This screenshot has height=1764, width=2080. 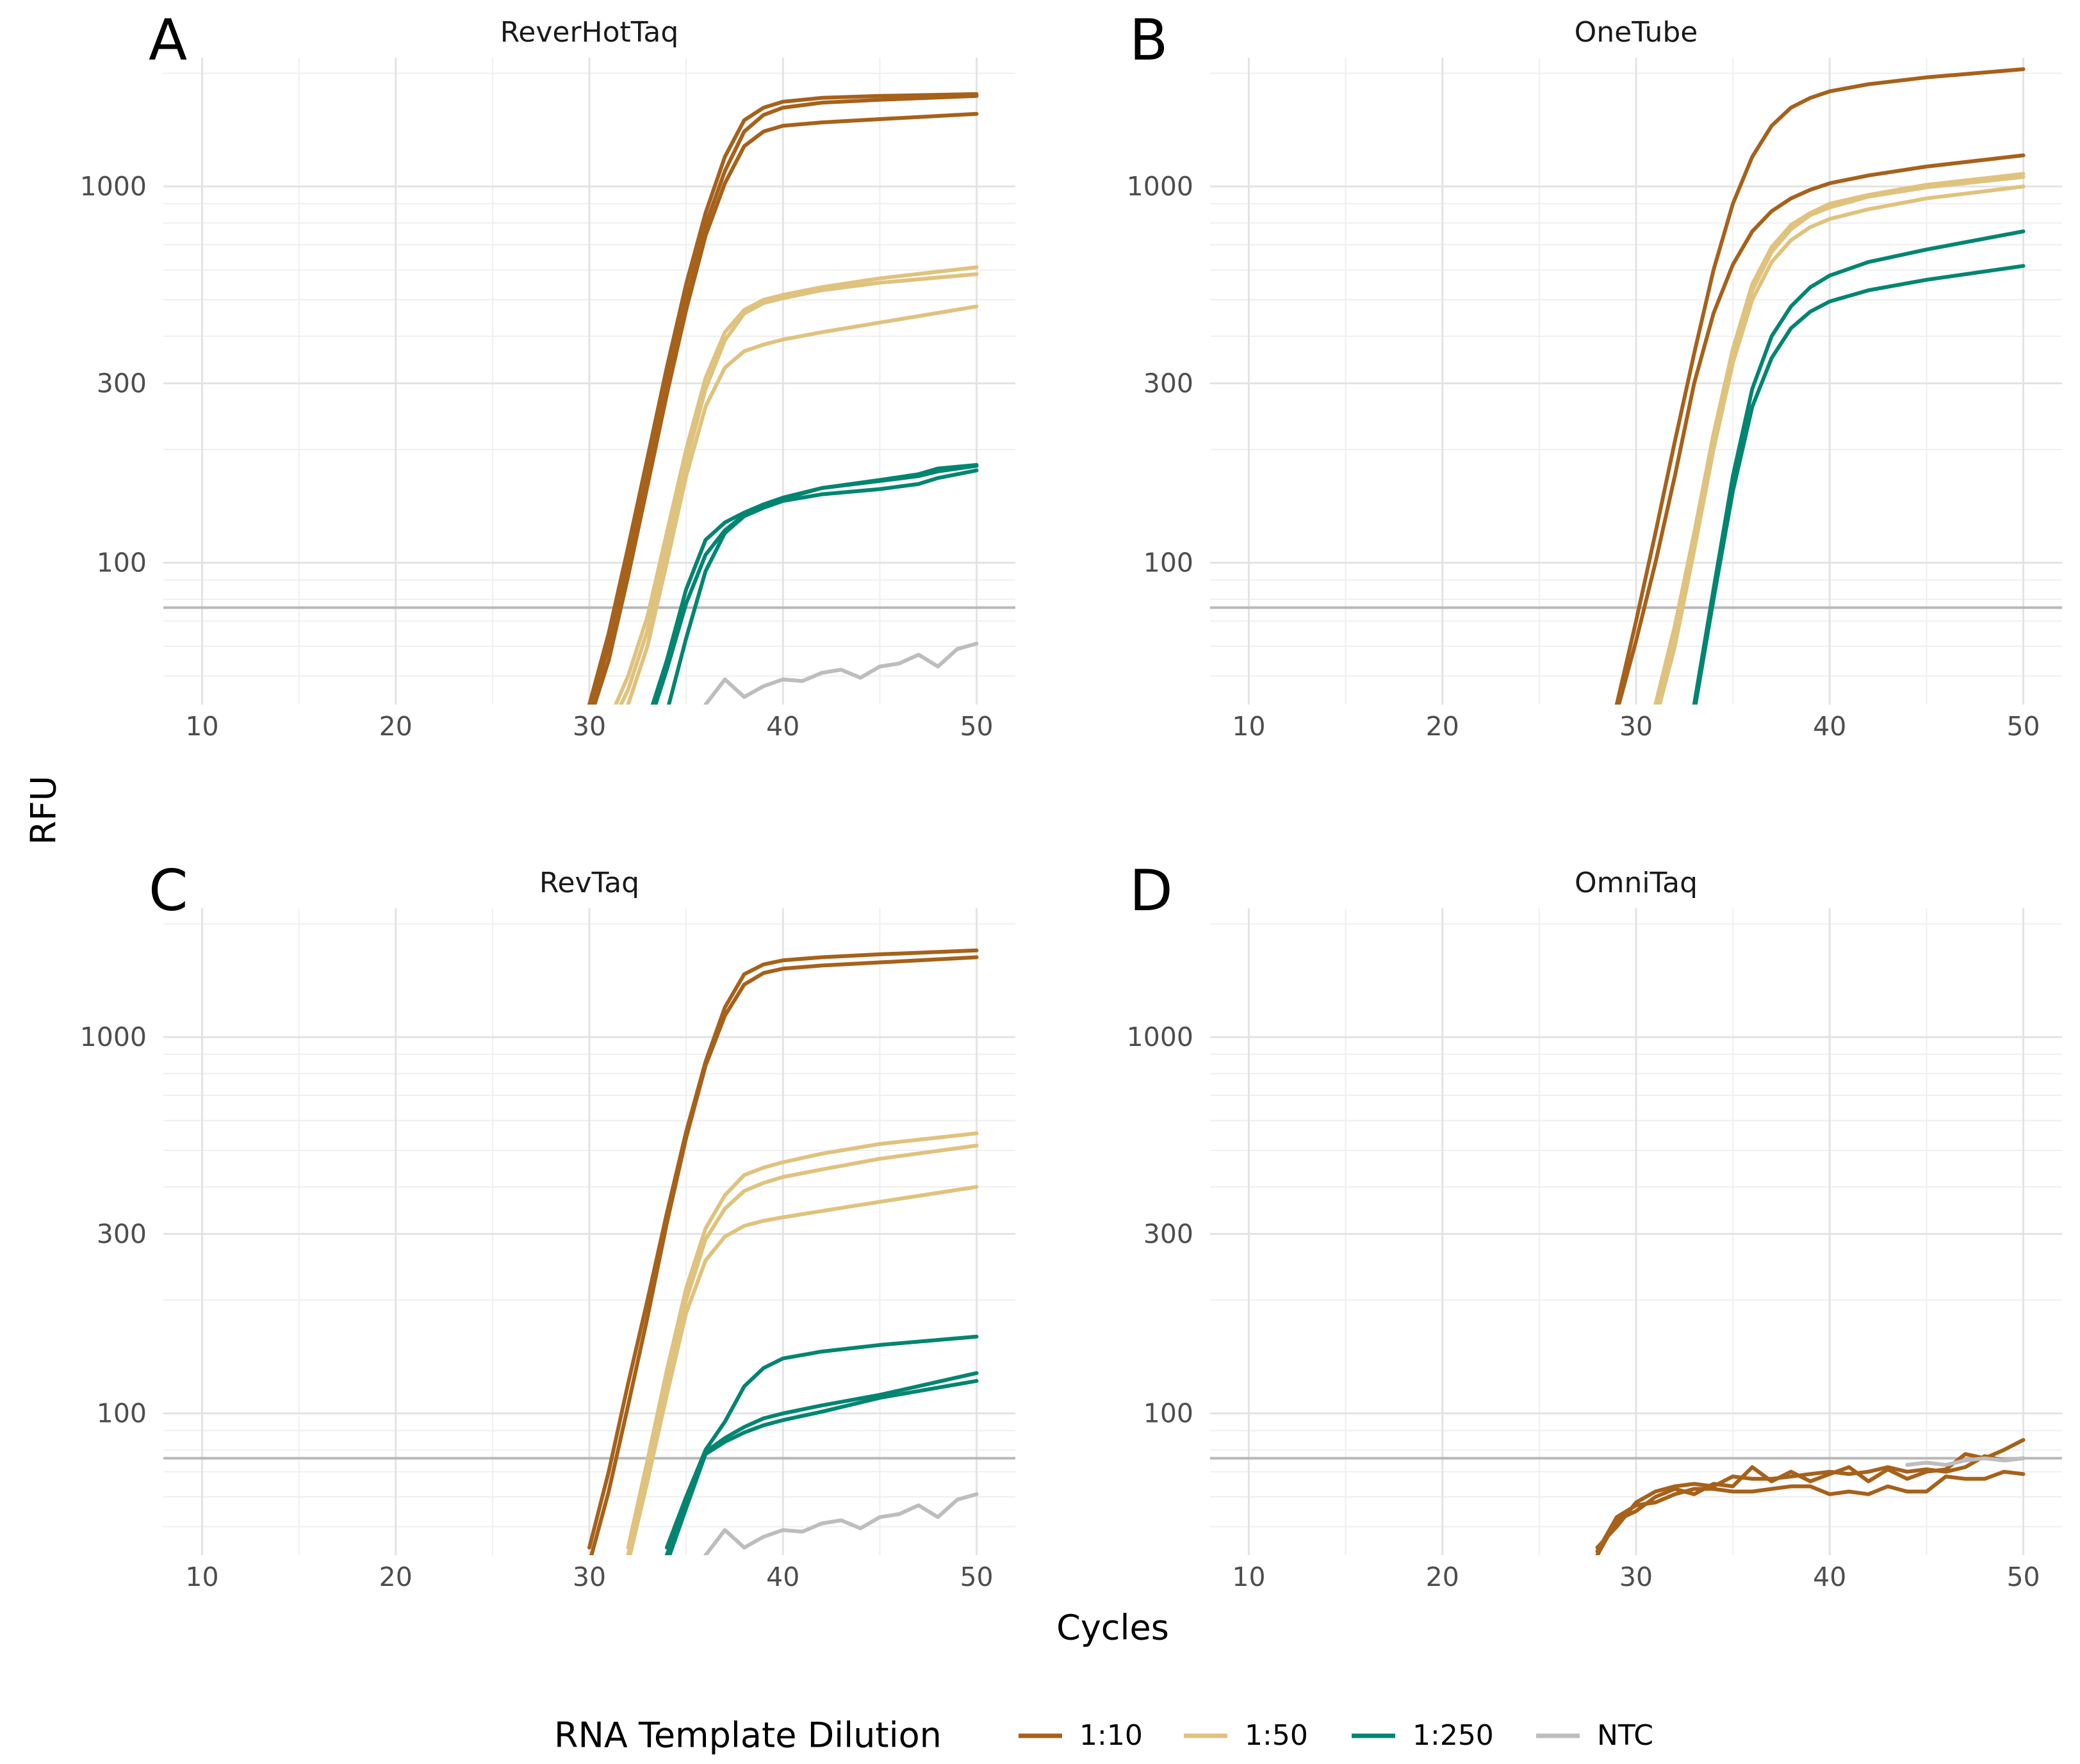 What do you see at coordinates (589, 883) in the screenshot?
I see `panel-title: RevTaq` at bounding box center [589, 883].